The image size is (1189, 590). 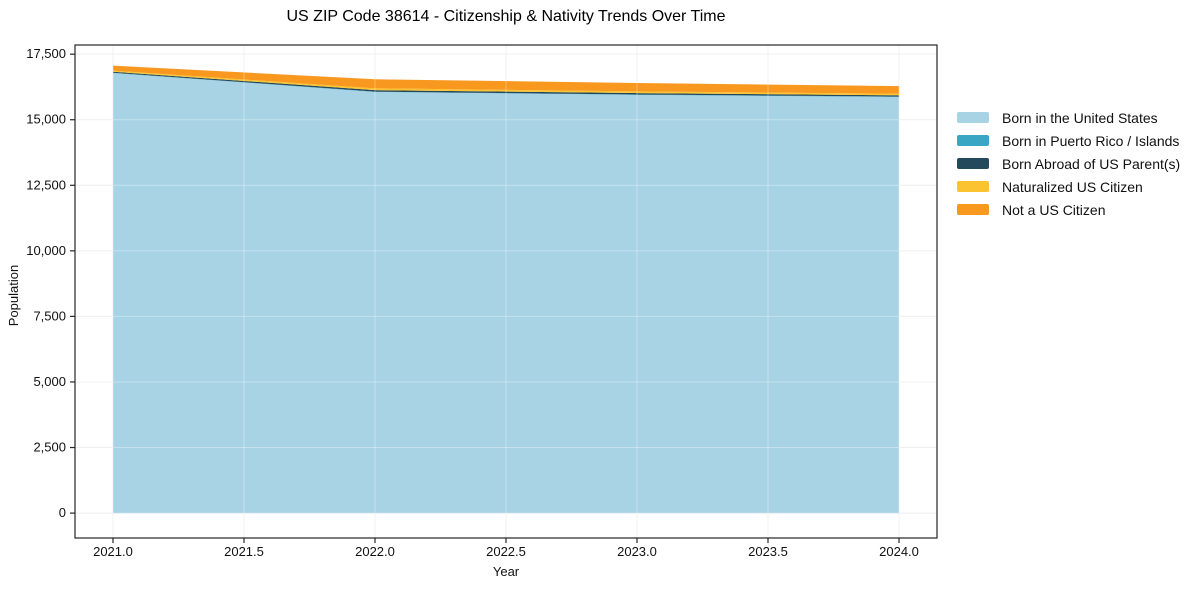 I want to click on y-tick-labels: 0 2,500 5,000 7,500 10,000 12,500 15,000 17,500, so click(x=46, y=283).